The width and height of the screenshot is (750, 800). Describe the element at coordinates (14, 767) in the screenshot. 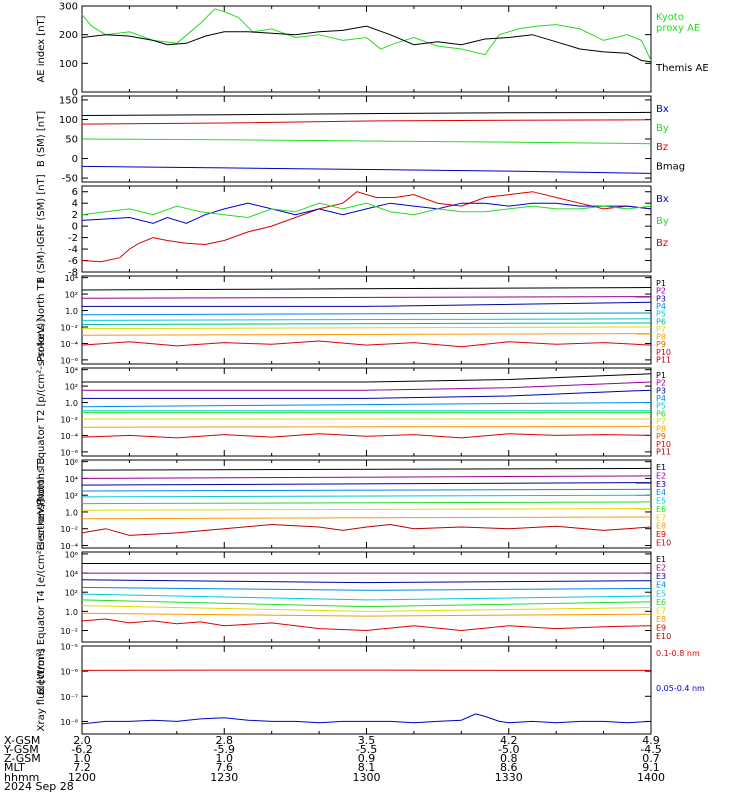

I see `footer-row-label: MLT` at that location.